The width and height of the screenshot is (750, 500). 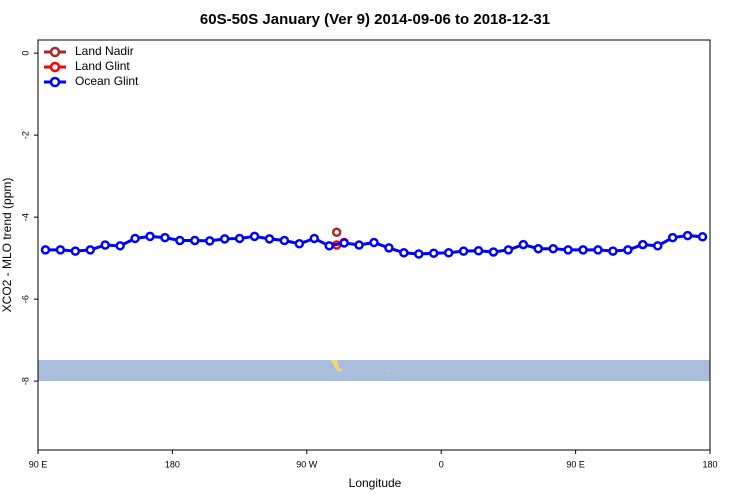 I want to click on y-axis-label: XCO2 - MLO trend (ppm), so click(x=7, y=245).